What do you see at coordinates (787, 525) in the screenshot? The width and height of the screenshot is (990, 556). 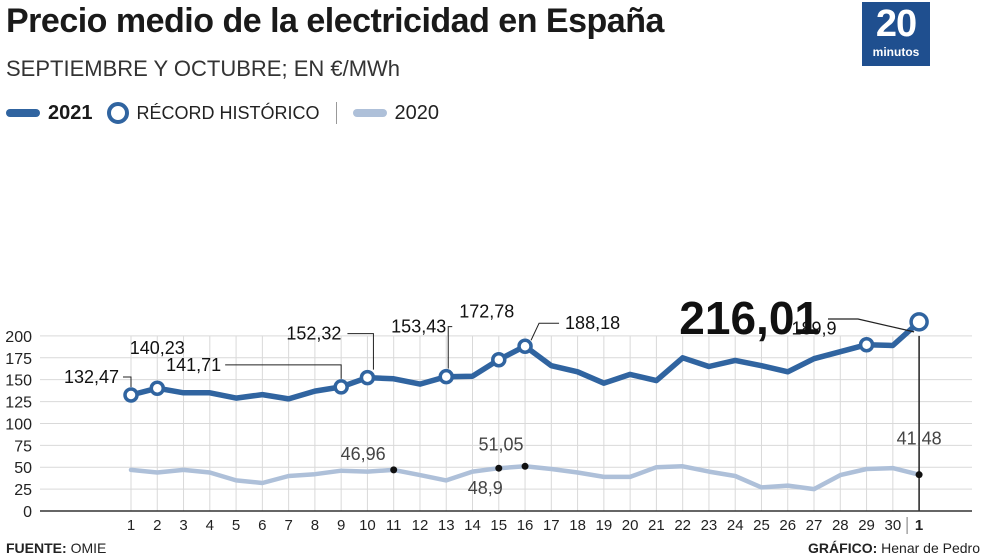 I see `x-tick-label: 26` at bounding box center [787, 525].